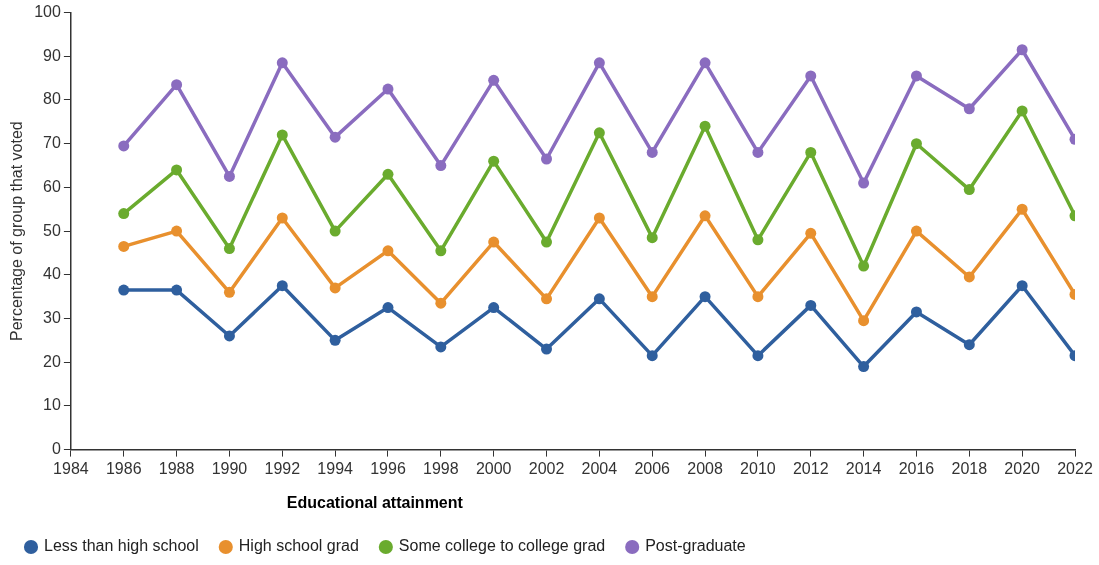  What do you see at coordinates (282, 468) in the screenshot?
I see `x-tick-label: 1992` at bounding box center [282, 468].